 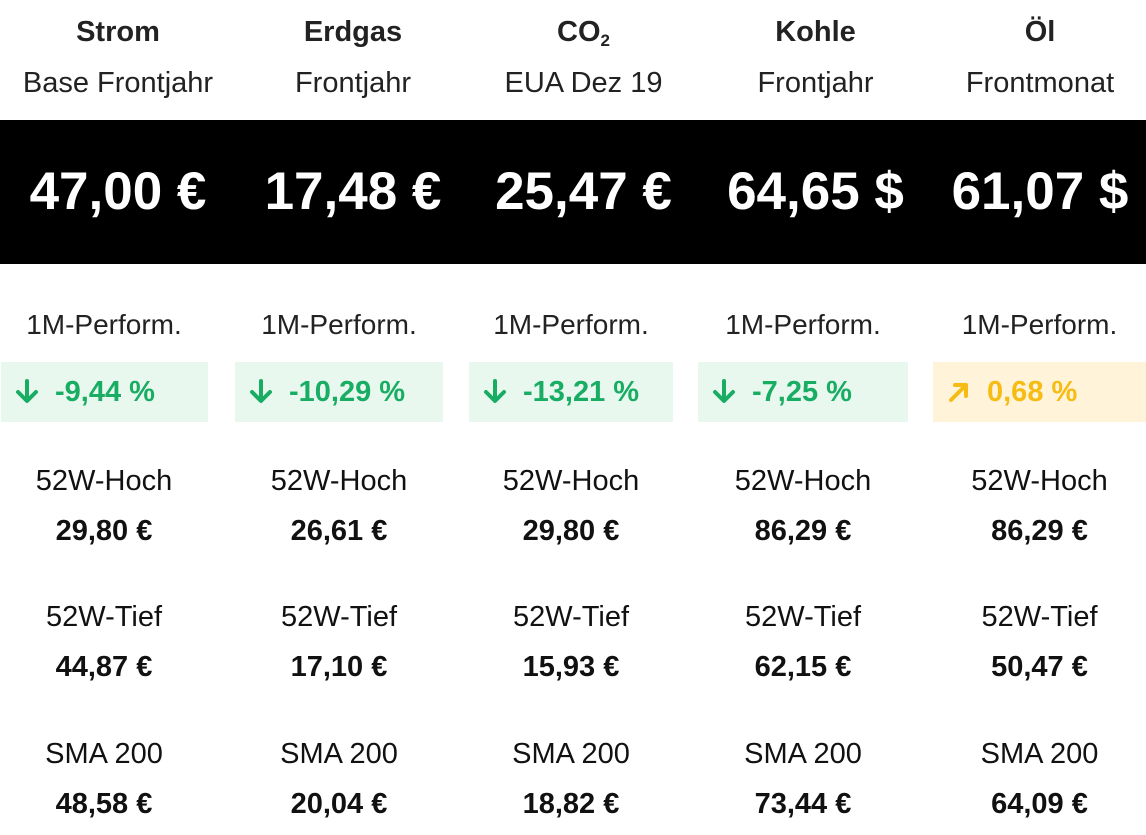 I want to click on sma-value: 20,04 €, so click(x=339, y=804).